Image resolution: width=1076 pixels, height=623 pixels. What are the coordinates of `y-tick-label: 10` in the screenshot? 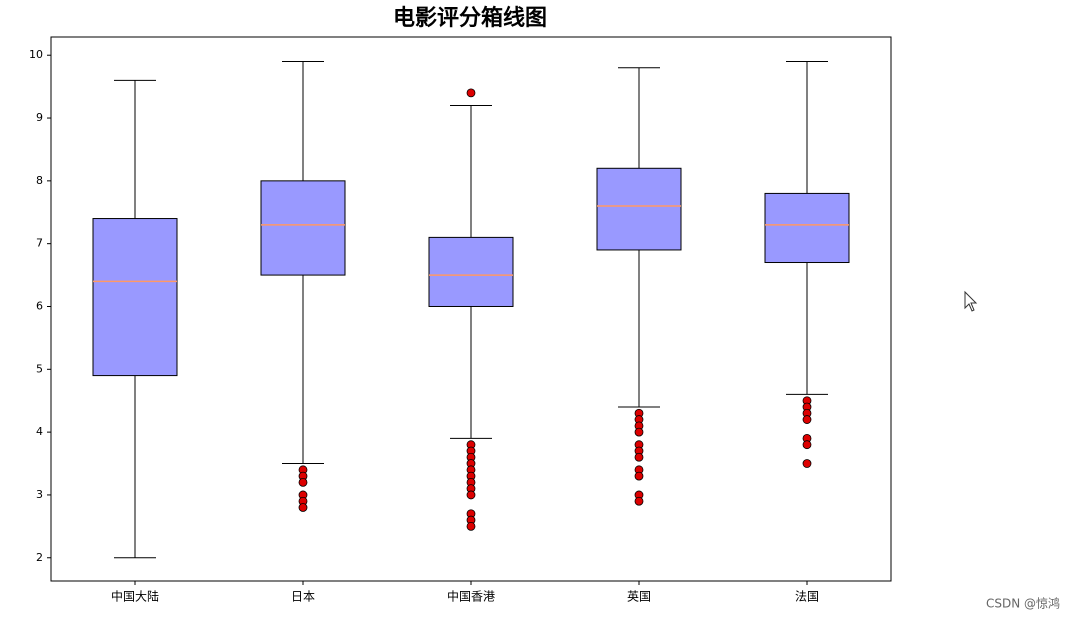 It's located at (36, 54).